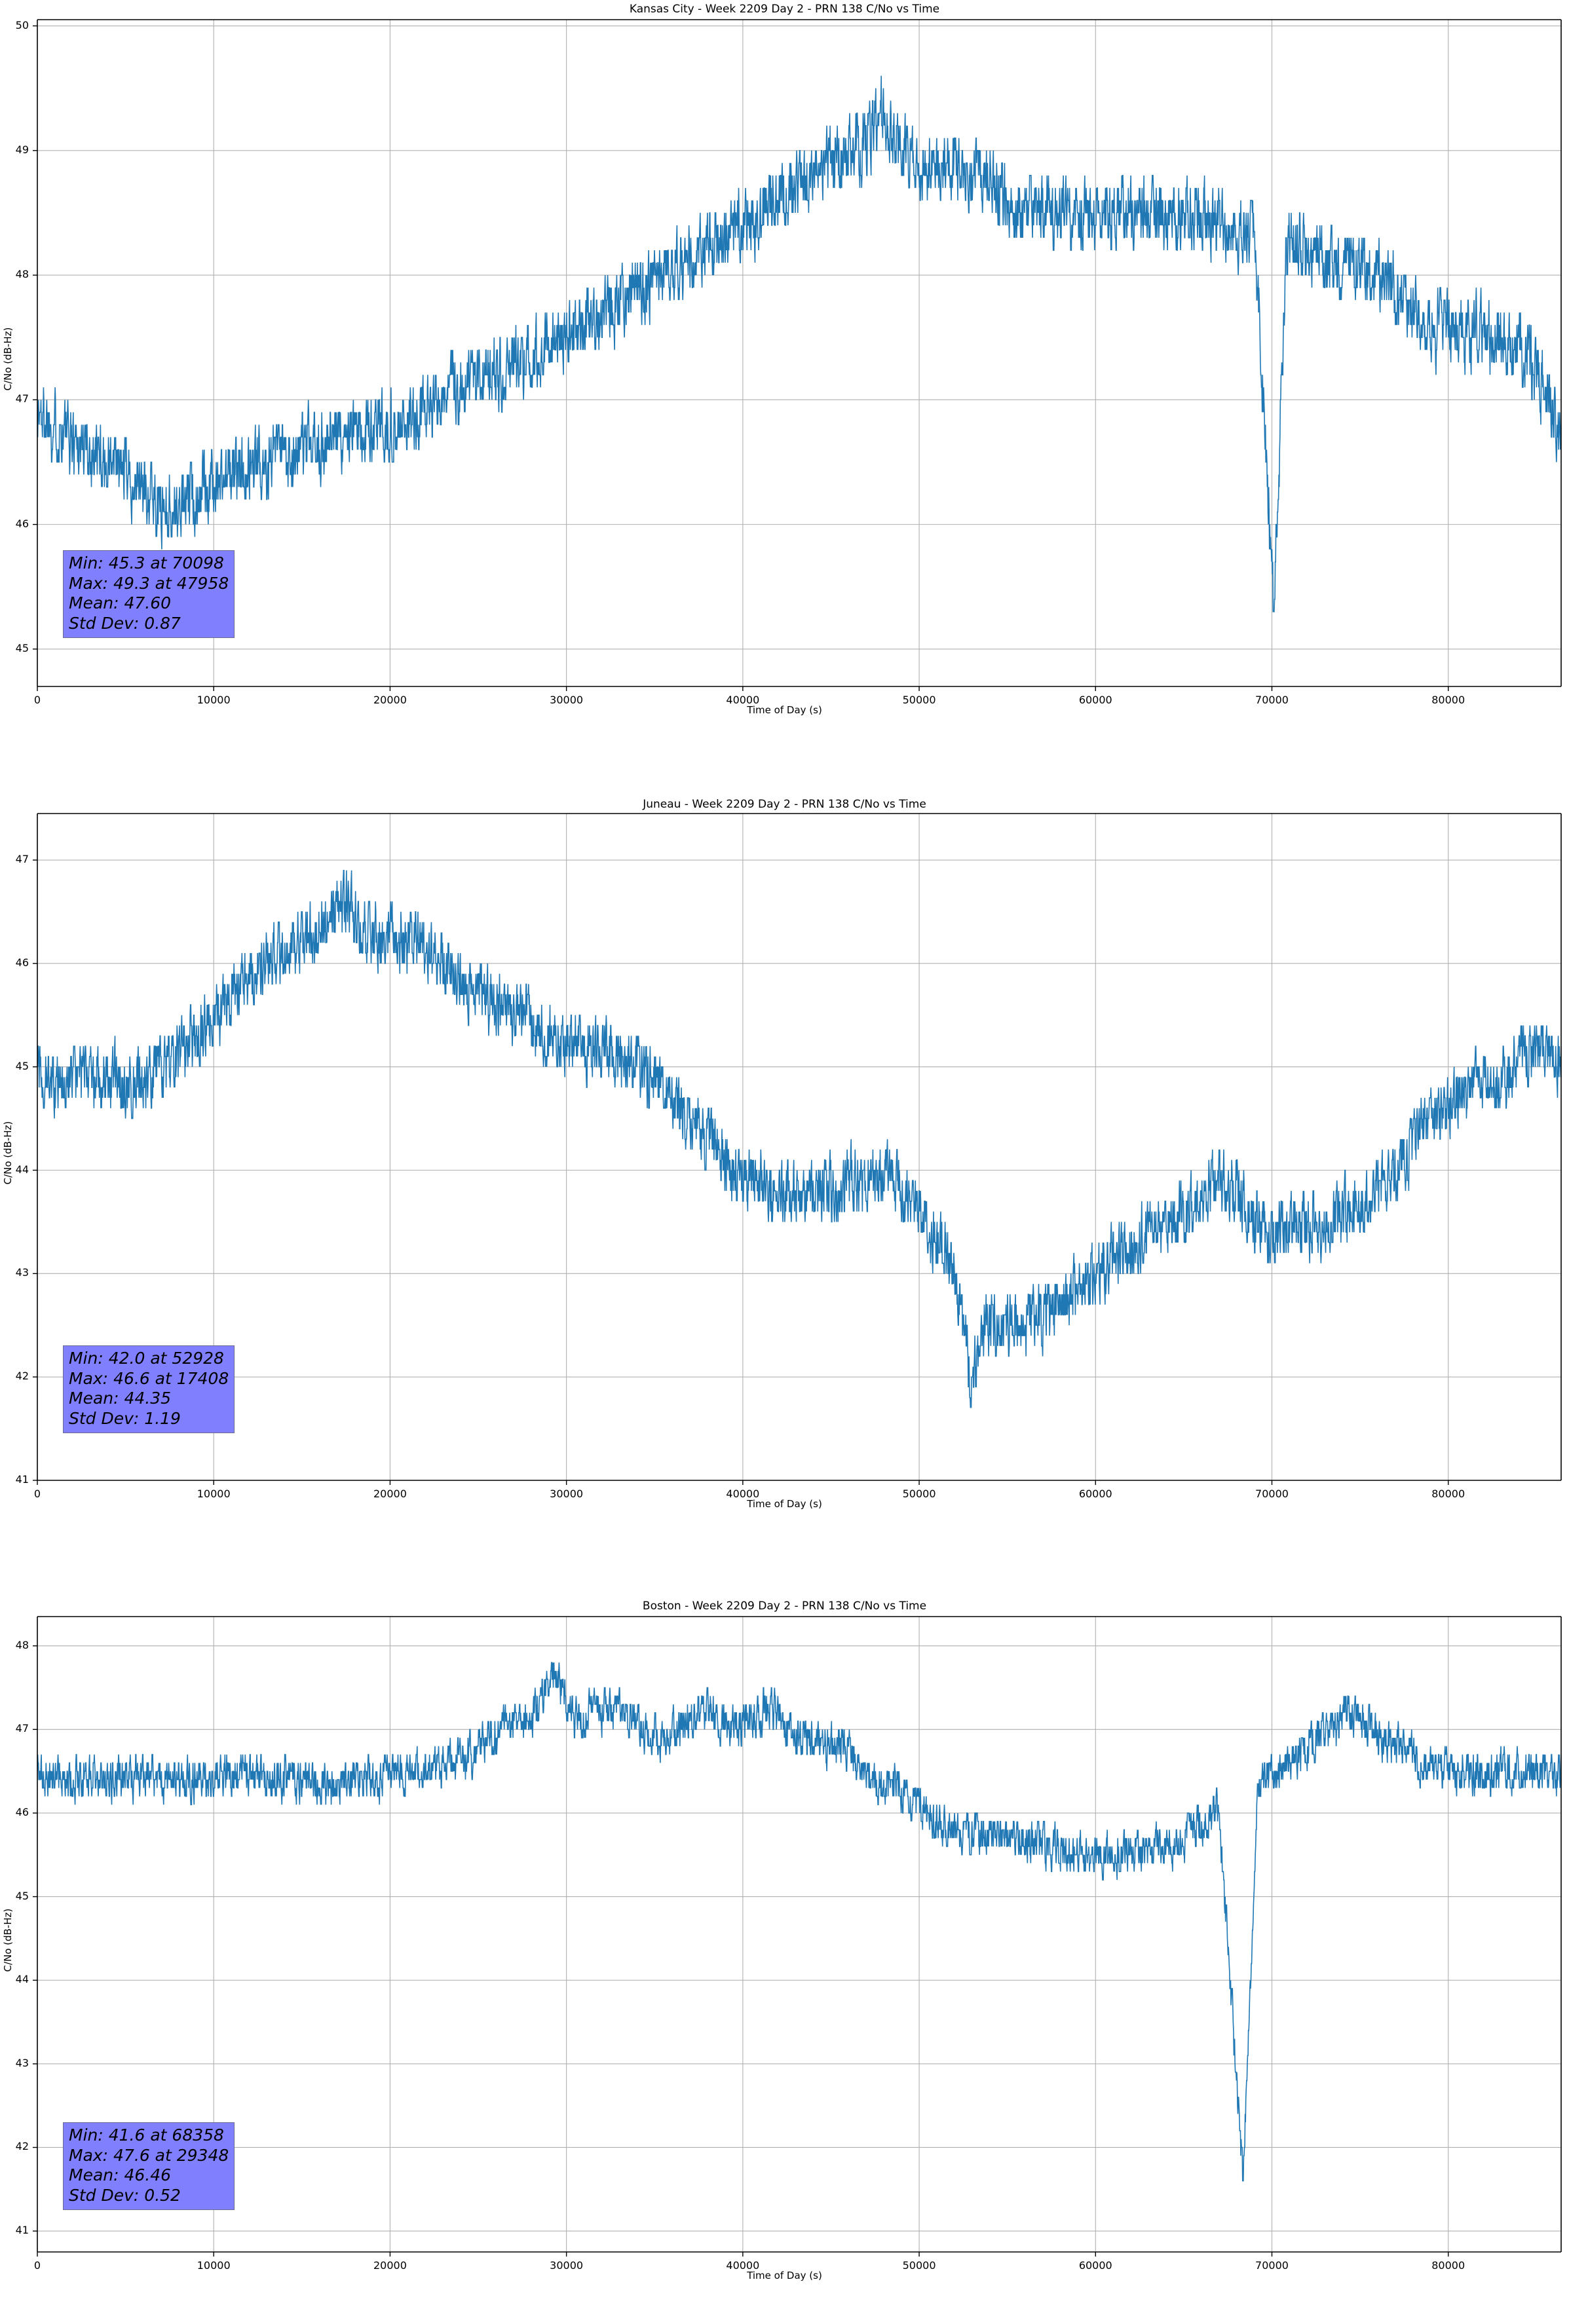  I want to click on stats-mean: Mean: 46.46, so click(120, 2174).